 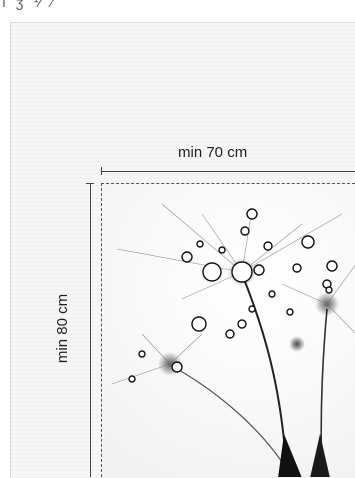 What do you see at coordinates (29, 5) in the screenshot?
I see `cropped-top-text: ı ʒ ⅟ ⁄` at bounding box center [29, 5].